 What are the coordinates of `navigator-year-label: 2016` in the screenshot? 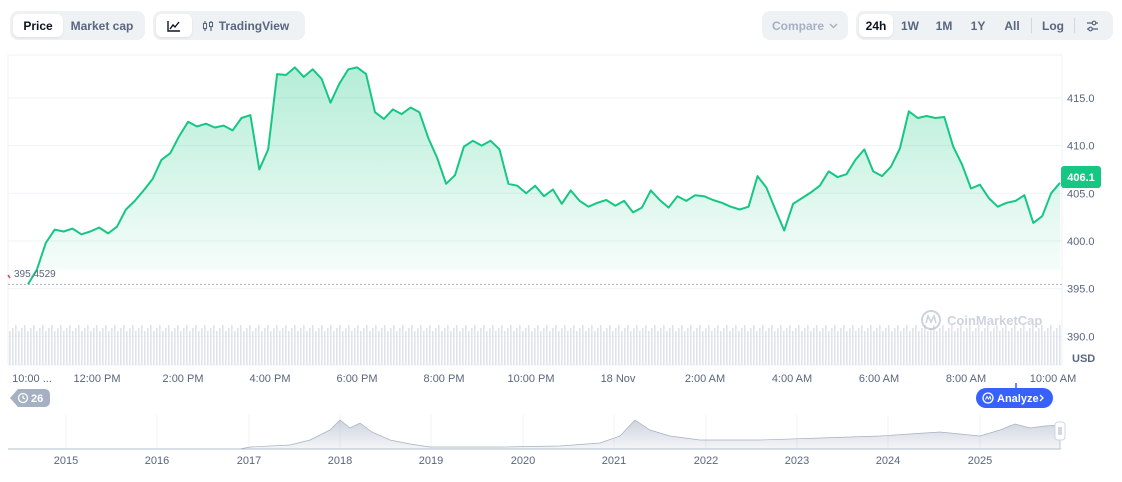 It's located at (157, 461).